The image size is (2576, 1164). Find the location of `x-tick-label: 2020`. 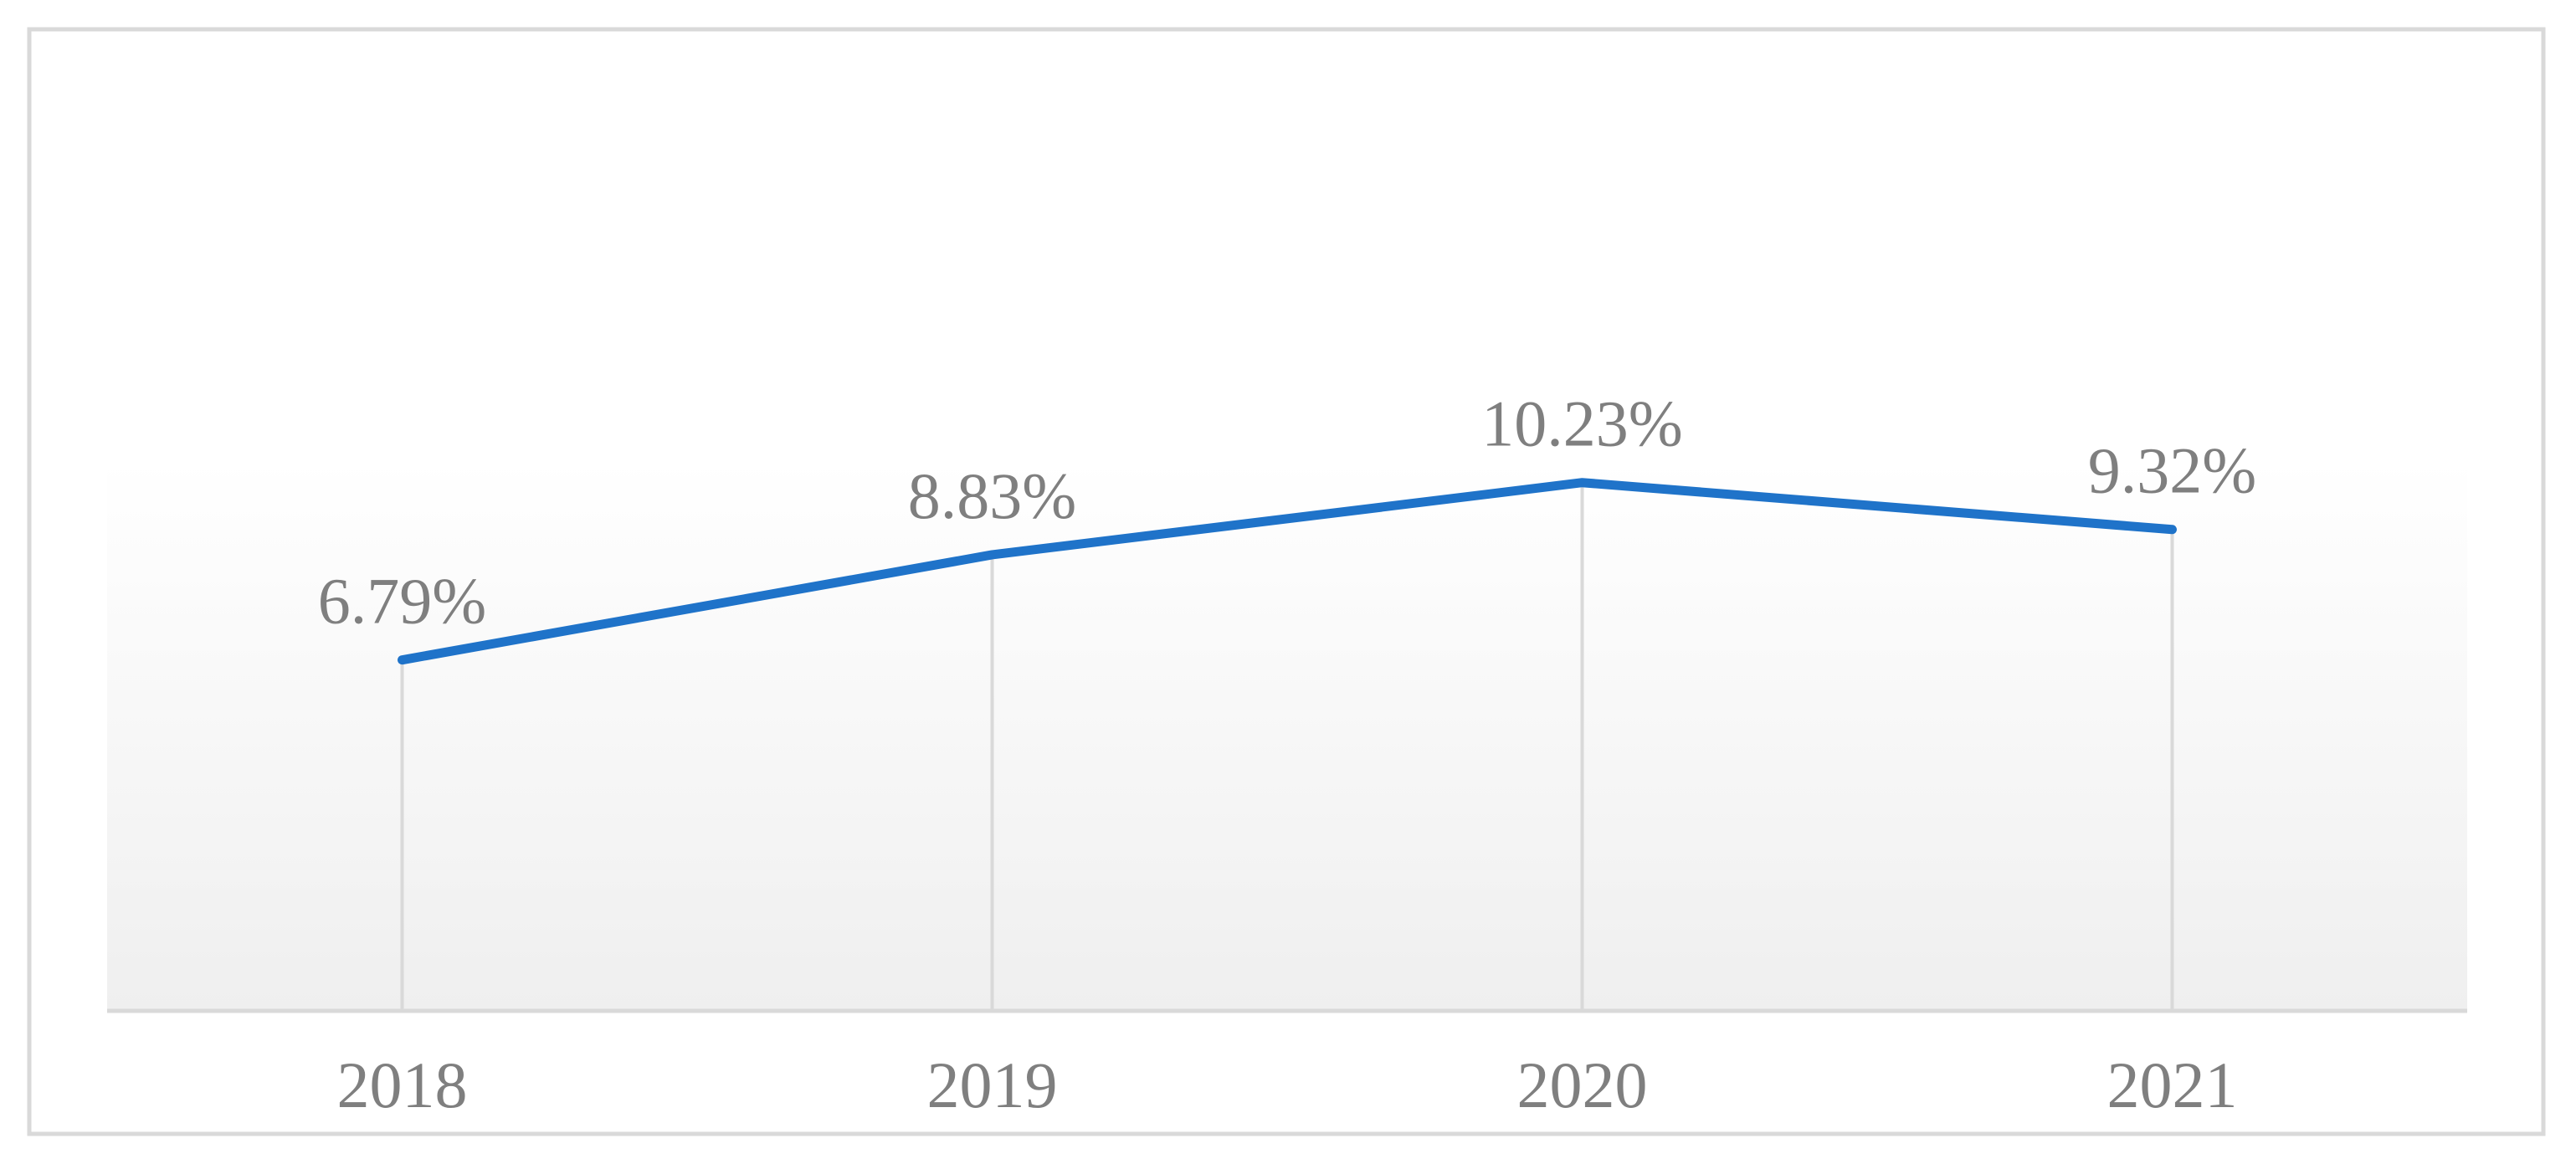

x-tick-label: 2020 is located at coordinates (1582, 1085).